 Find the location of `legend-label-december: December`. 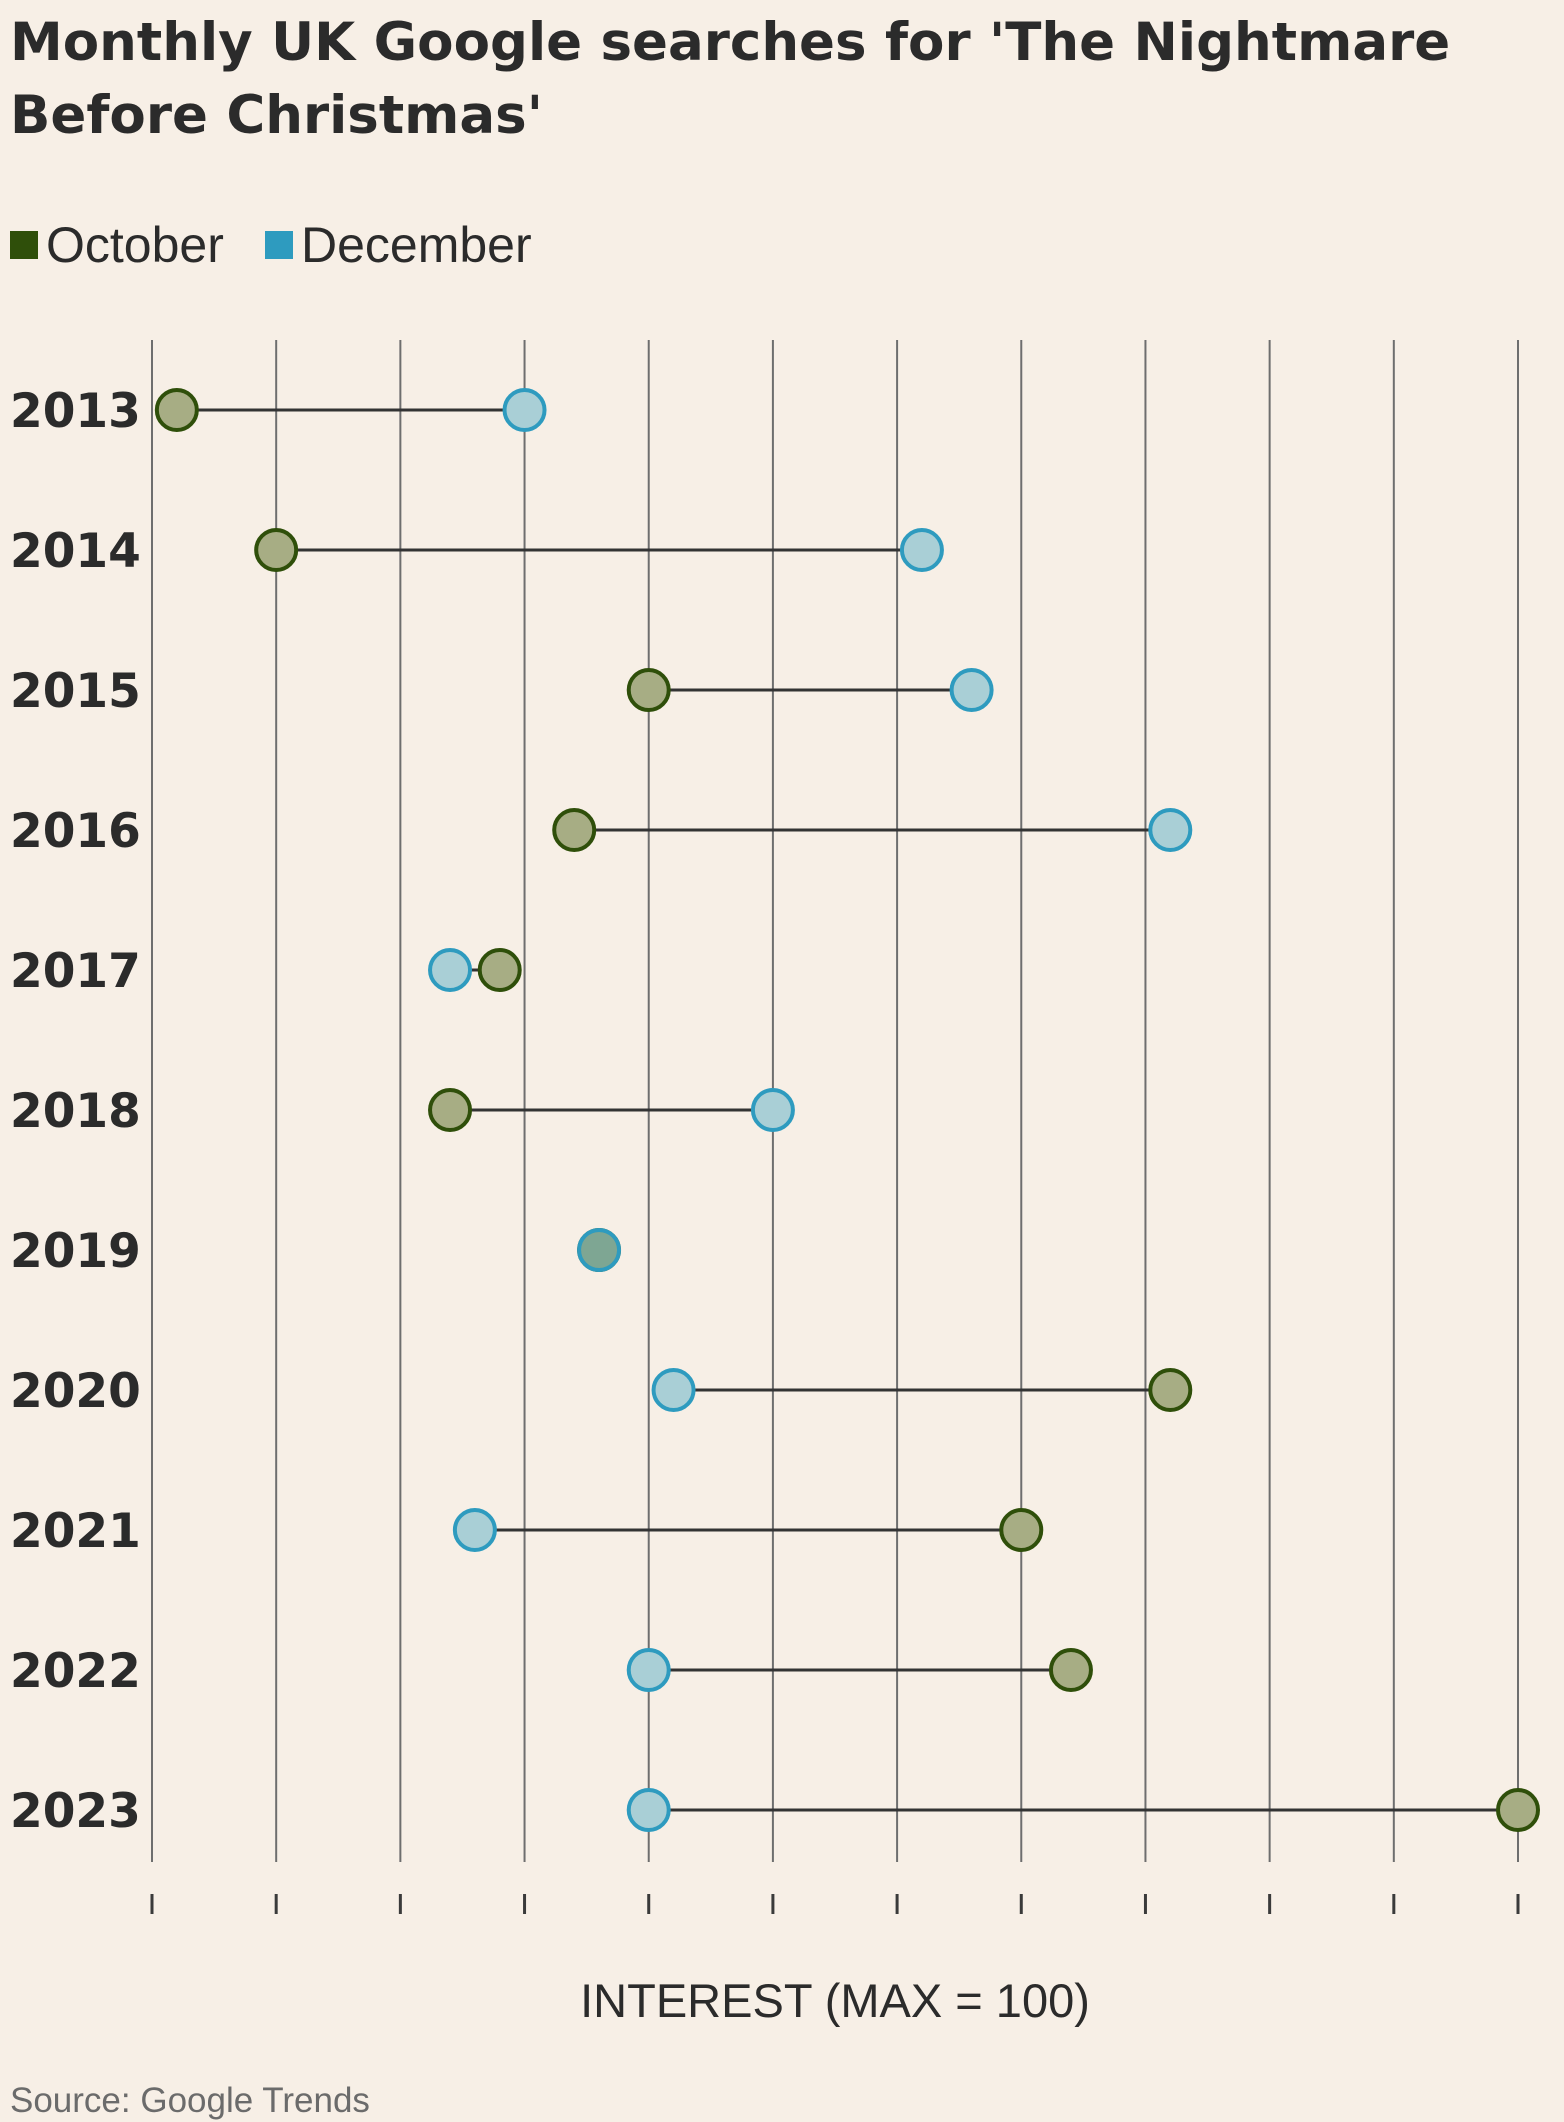

legend-label-december: December is located at coordinates (416, 245).